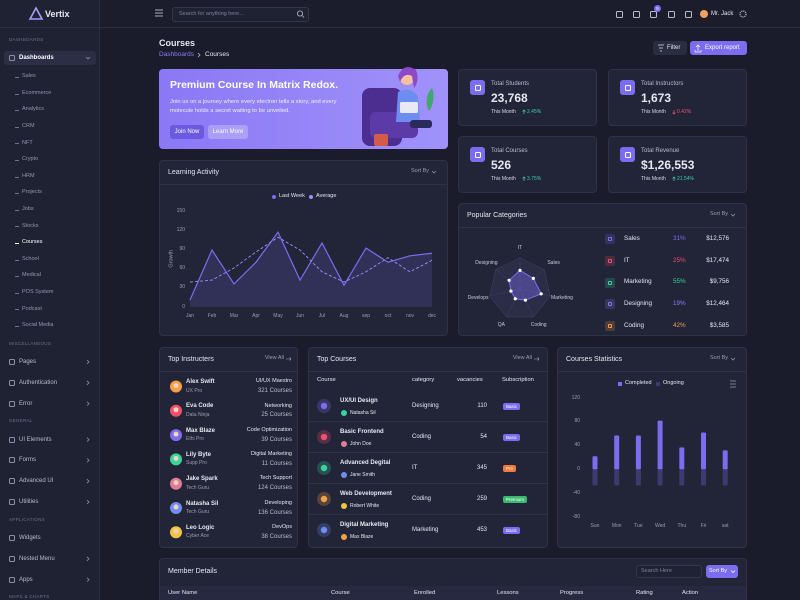  What do you see at coordinates (610, 326) in the screenshot?
I see `category-icon-glyph` at bounding box center [610, 326].